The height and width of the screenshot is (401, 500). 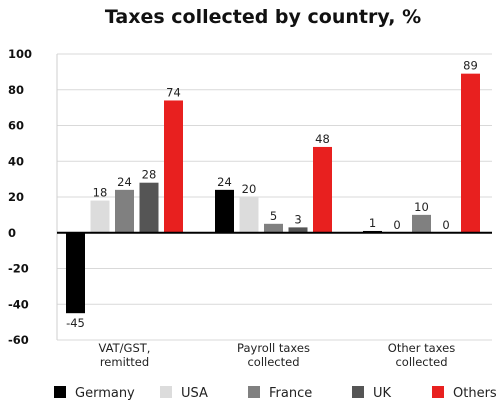 What do you see at coordinates (105, 393) in the screenshot?
I see `legend-label: Germany` at bounding box center [105, 393].